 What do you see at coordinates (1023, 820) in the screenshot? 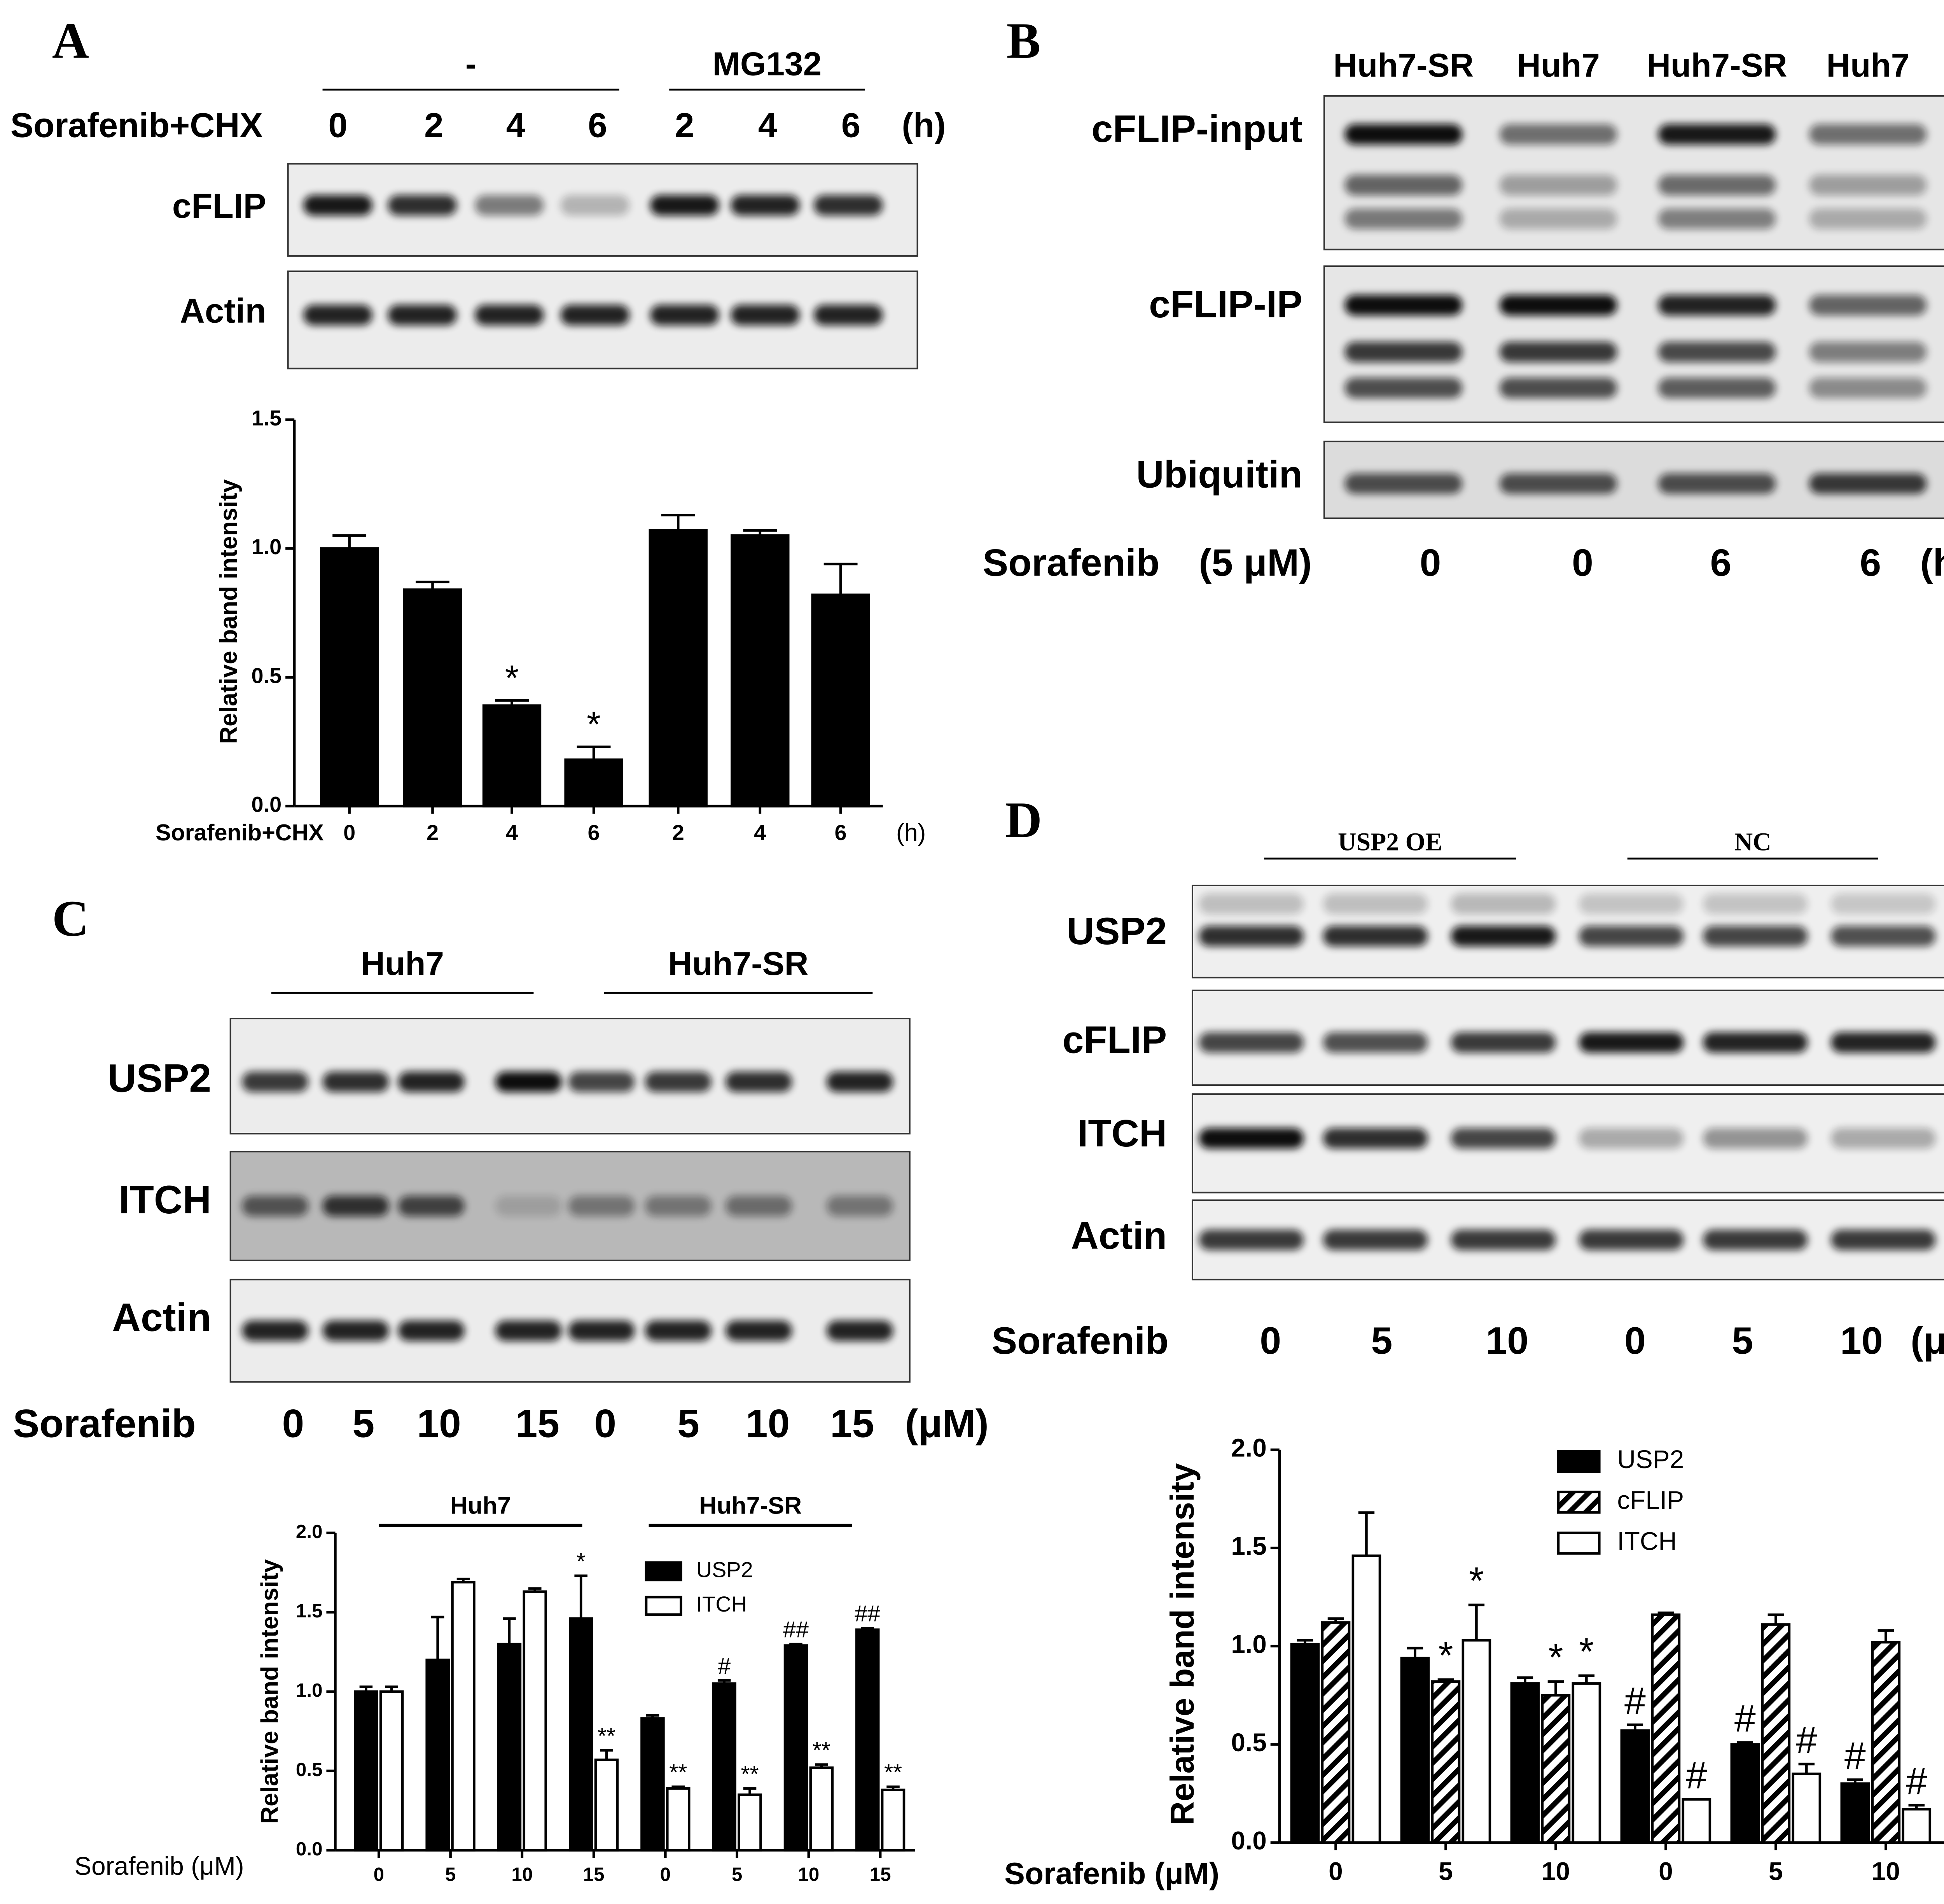
I see `panel-label: D` at bounding box center [1023, 820].